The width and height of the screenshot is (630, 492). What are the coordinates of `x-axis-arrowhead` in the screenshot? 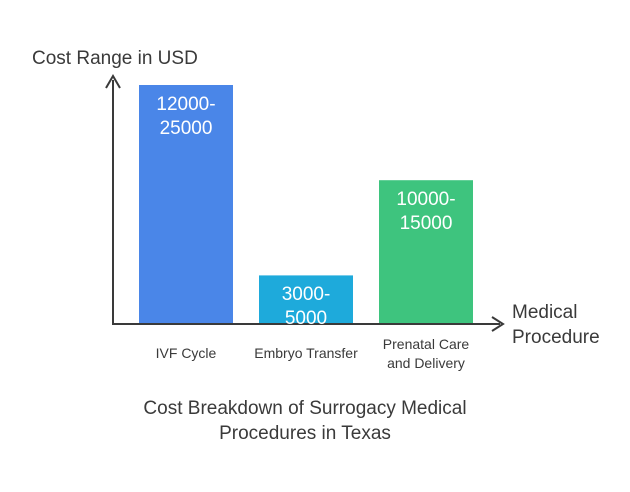 It's located at (498, 324).